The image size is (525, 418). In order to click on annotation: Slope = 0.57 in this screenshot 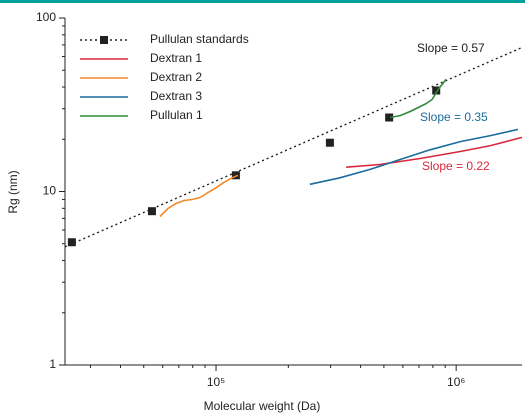, I will do `click(451, 48)`.